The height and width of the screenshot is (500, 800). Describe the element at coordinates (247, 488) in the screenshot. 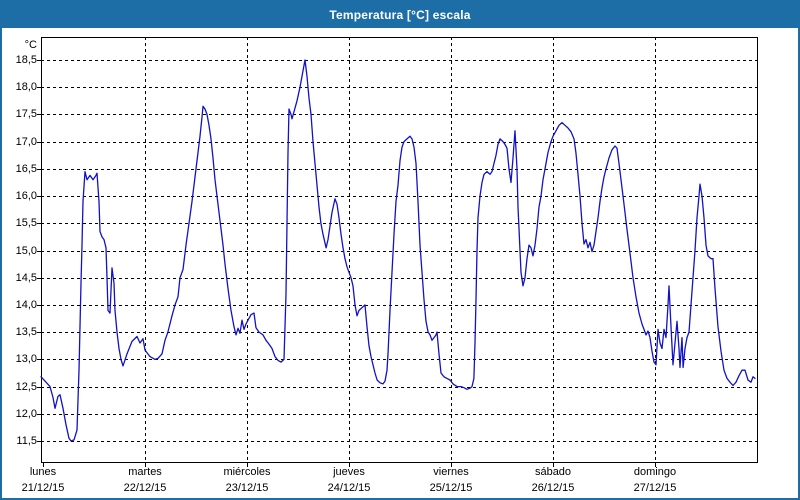

I see `x-date-label: 23/12/15` at that location.